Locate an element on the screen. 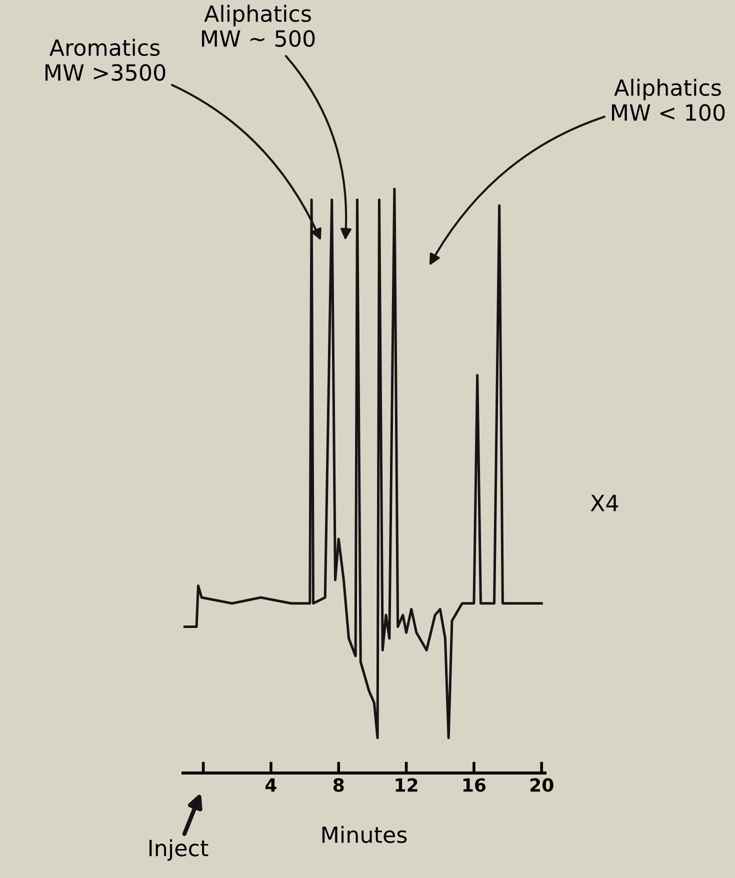  x-tick-label: 20 is located at coordinates (542, 785).